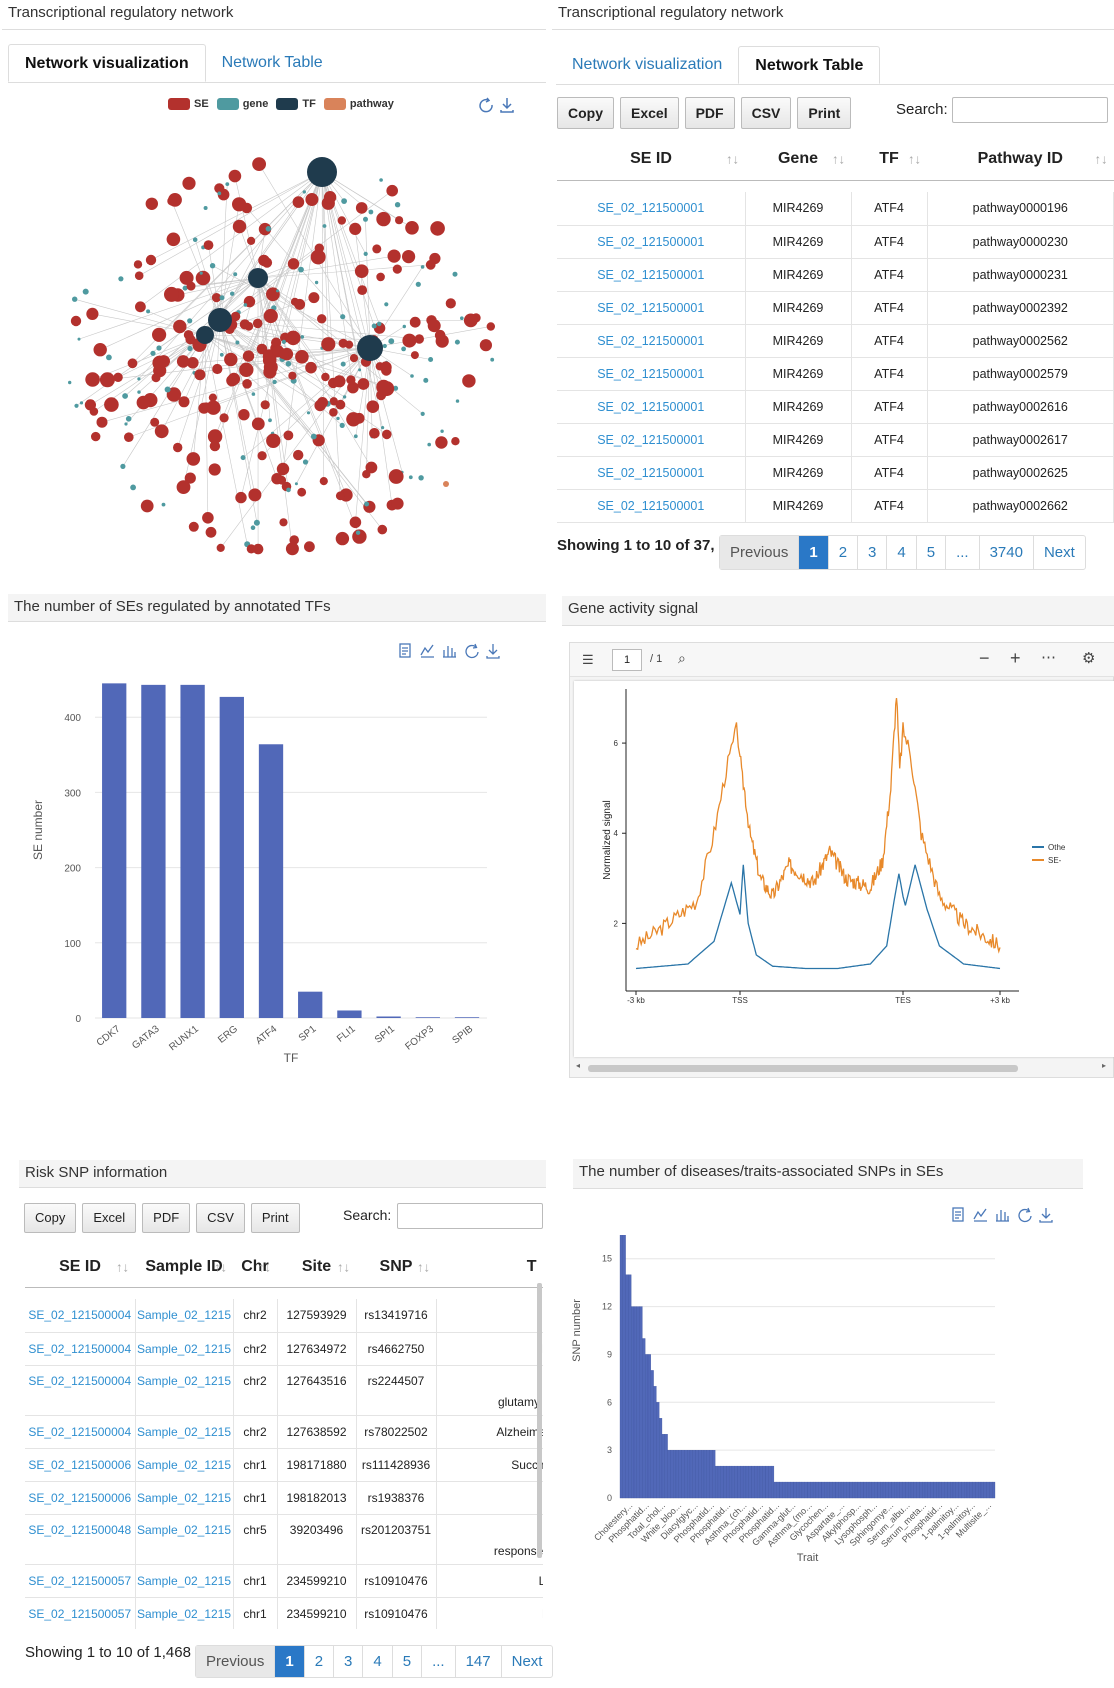 This screenshot has width=1114, height=1688. I want to click on col-header-se-id: SE ID ↑↓, so click(651, 159).